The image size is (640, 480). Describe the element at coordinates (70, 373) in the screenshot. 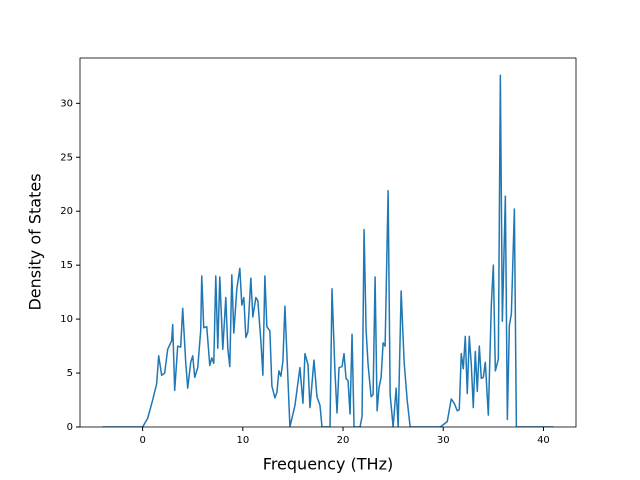

I see `y-tick-label: 5` at that location.